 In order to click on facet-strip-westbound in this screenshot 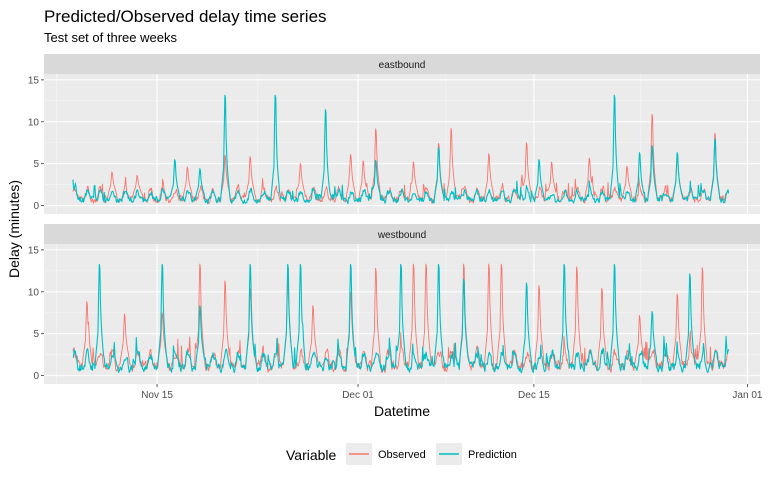, I will do `click(402, 234)`.